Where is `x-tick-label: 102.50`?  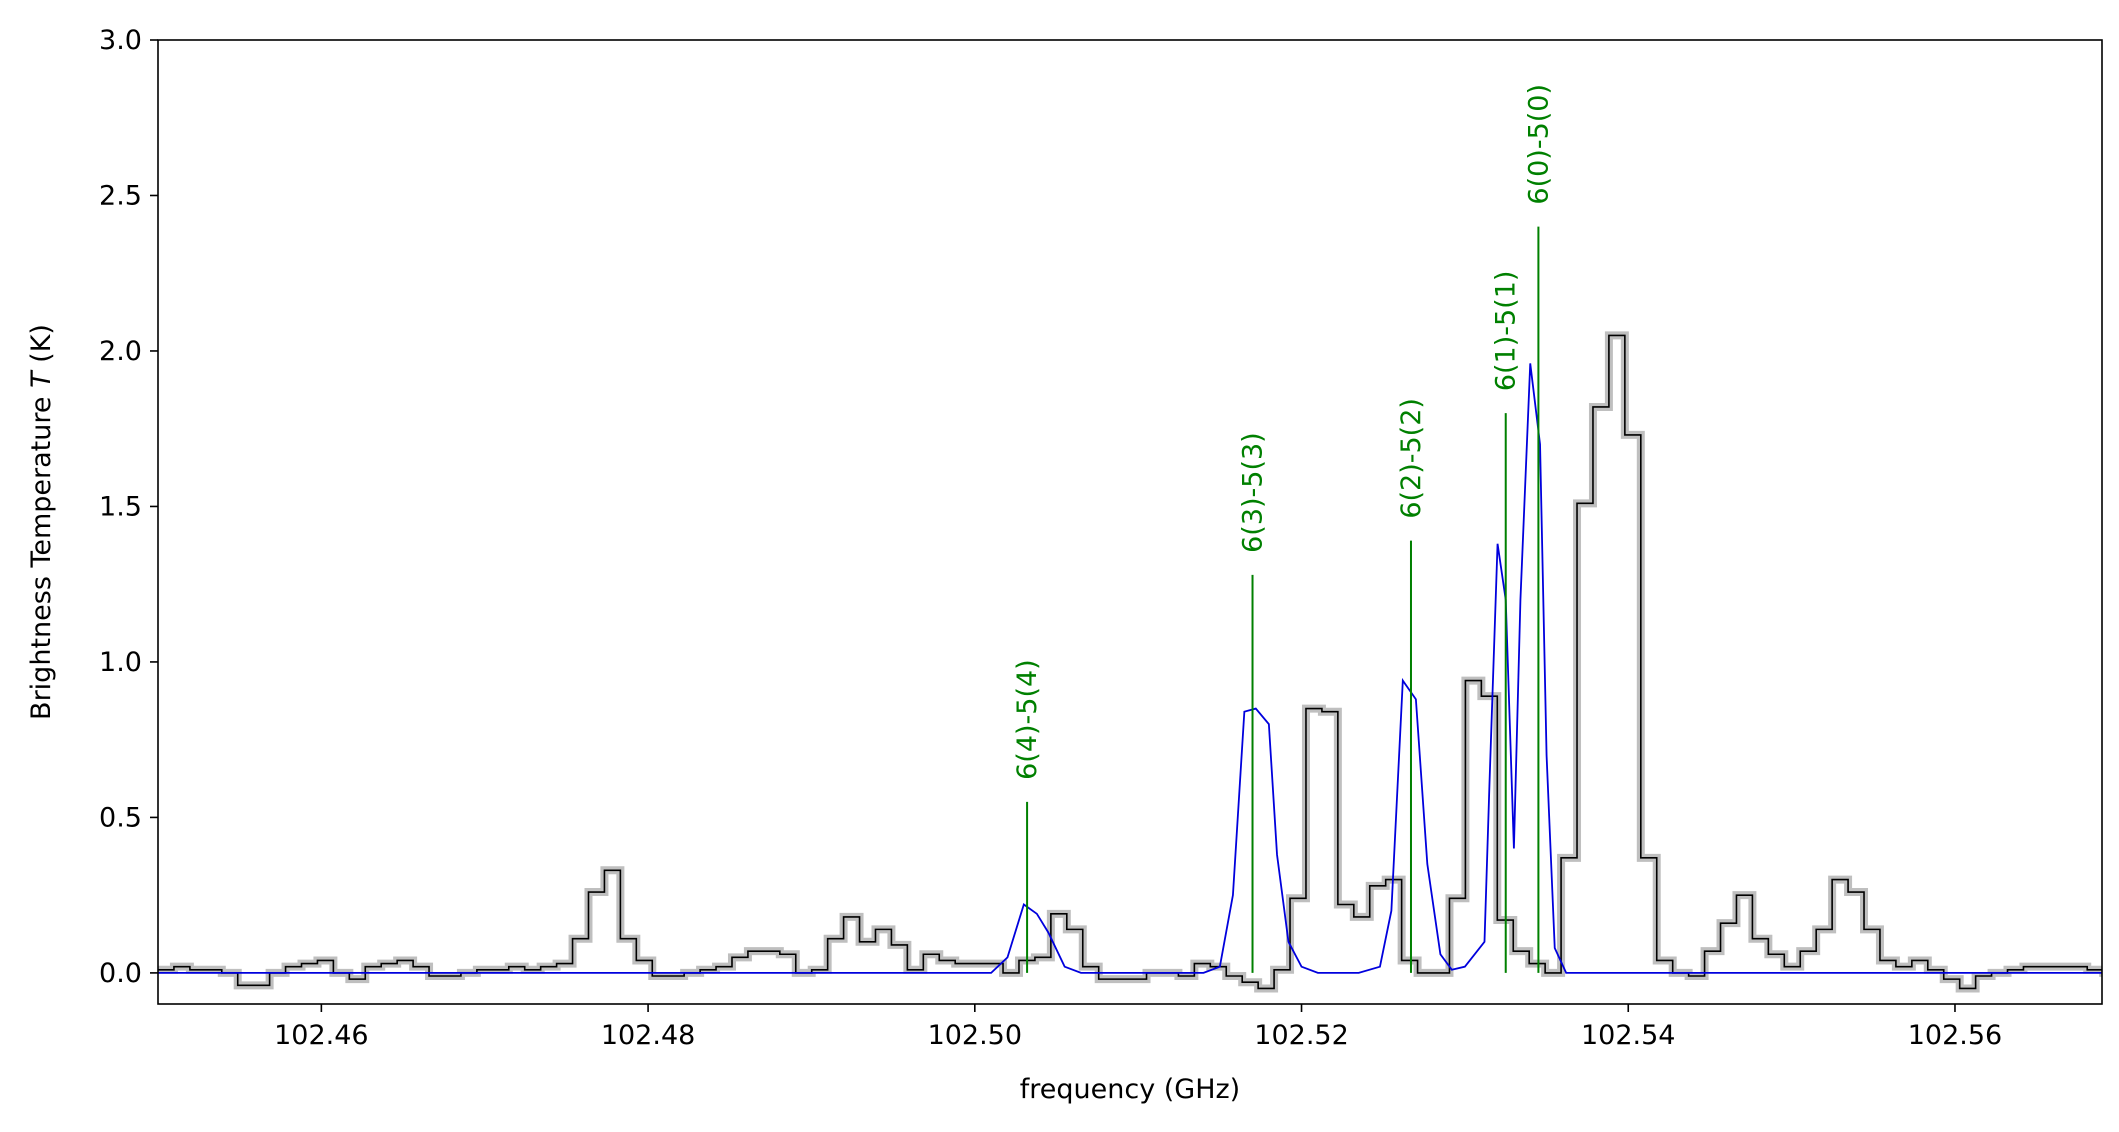 x-tick-label: 102.50 is located at coordinates (975, 1035).